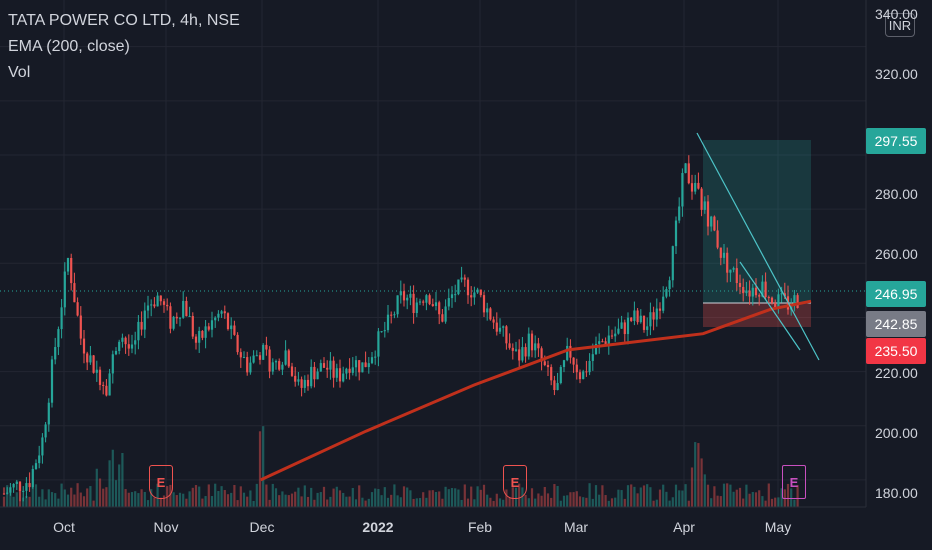 This screenshot has width=932, height=550. Describe the element at coordinates (19, 72) in the screenshot. I see `volume-indicator-label: Vol` at that location.